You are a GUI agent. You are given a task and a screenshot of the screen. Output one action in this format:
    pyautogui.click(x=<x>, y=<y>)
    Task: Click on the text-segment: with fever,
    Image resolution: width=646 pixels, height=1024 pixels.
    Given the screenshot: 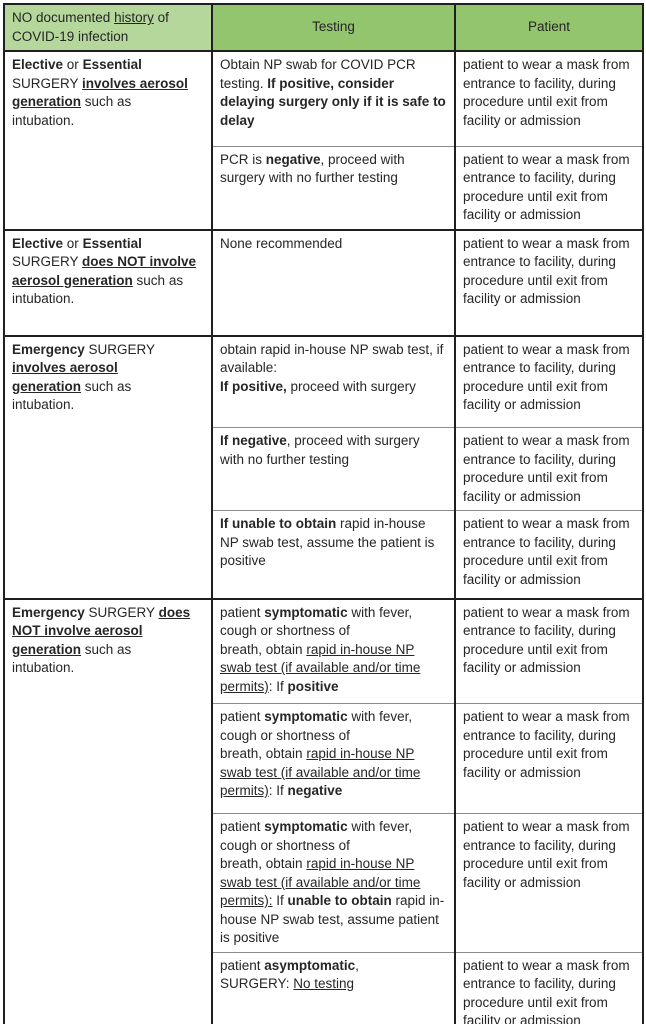 What is the action you would take?
    pyautogui.click(x=380, y=612)
    